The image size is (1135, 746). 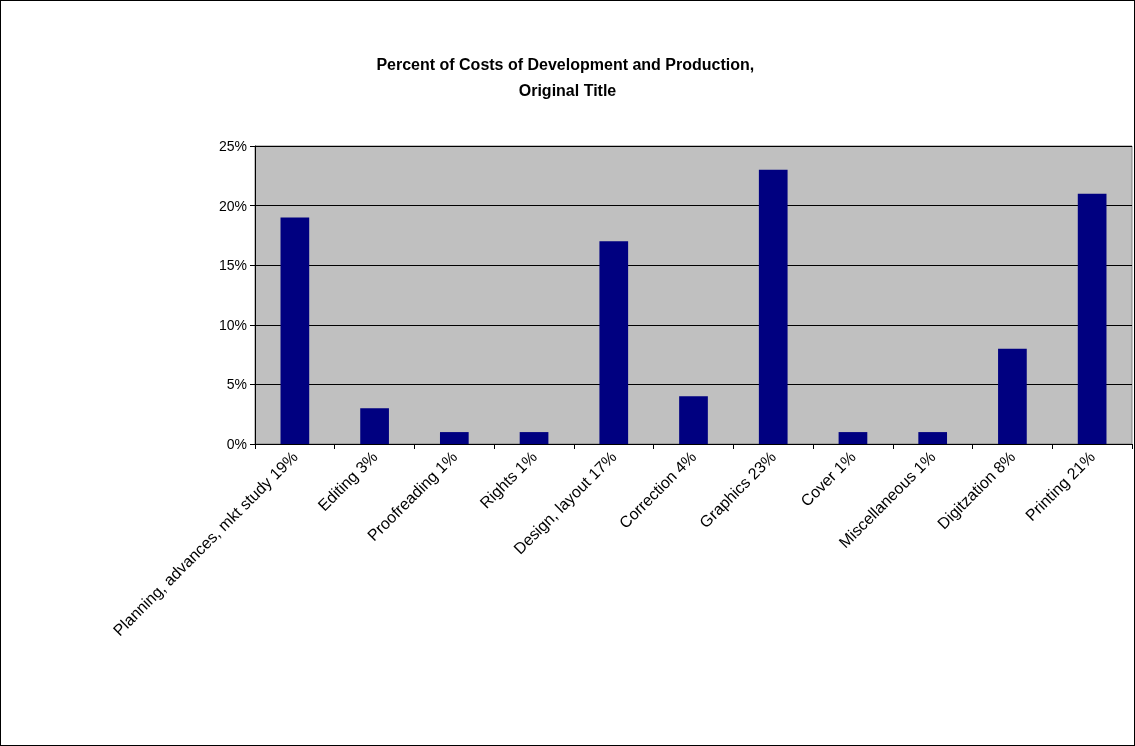 What do you see at coordinates (236, 444) in the screenshot?
I see `y-tick-label: 0%` at bounding box center [236, 444].